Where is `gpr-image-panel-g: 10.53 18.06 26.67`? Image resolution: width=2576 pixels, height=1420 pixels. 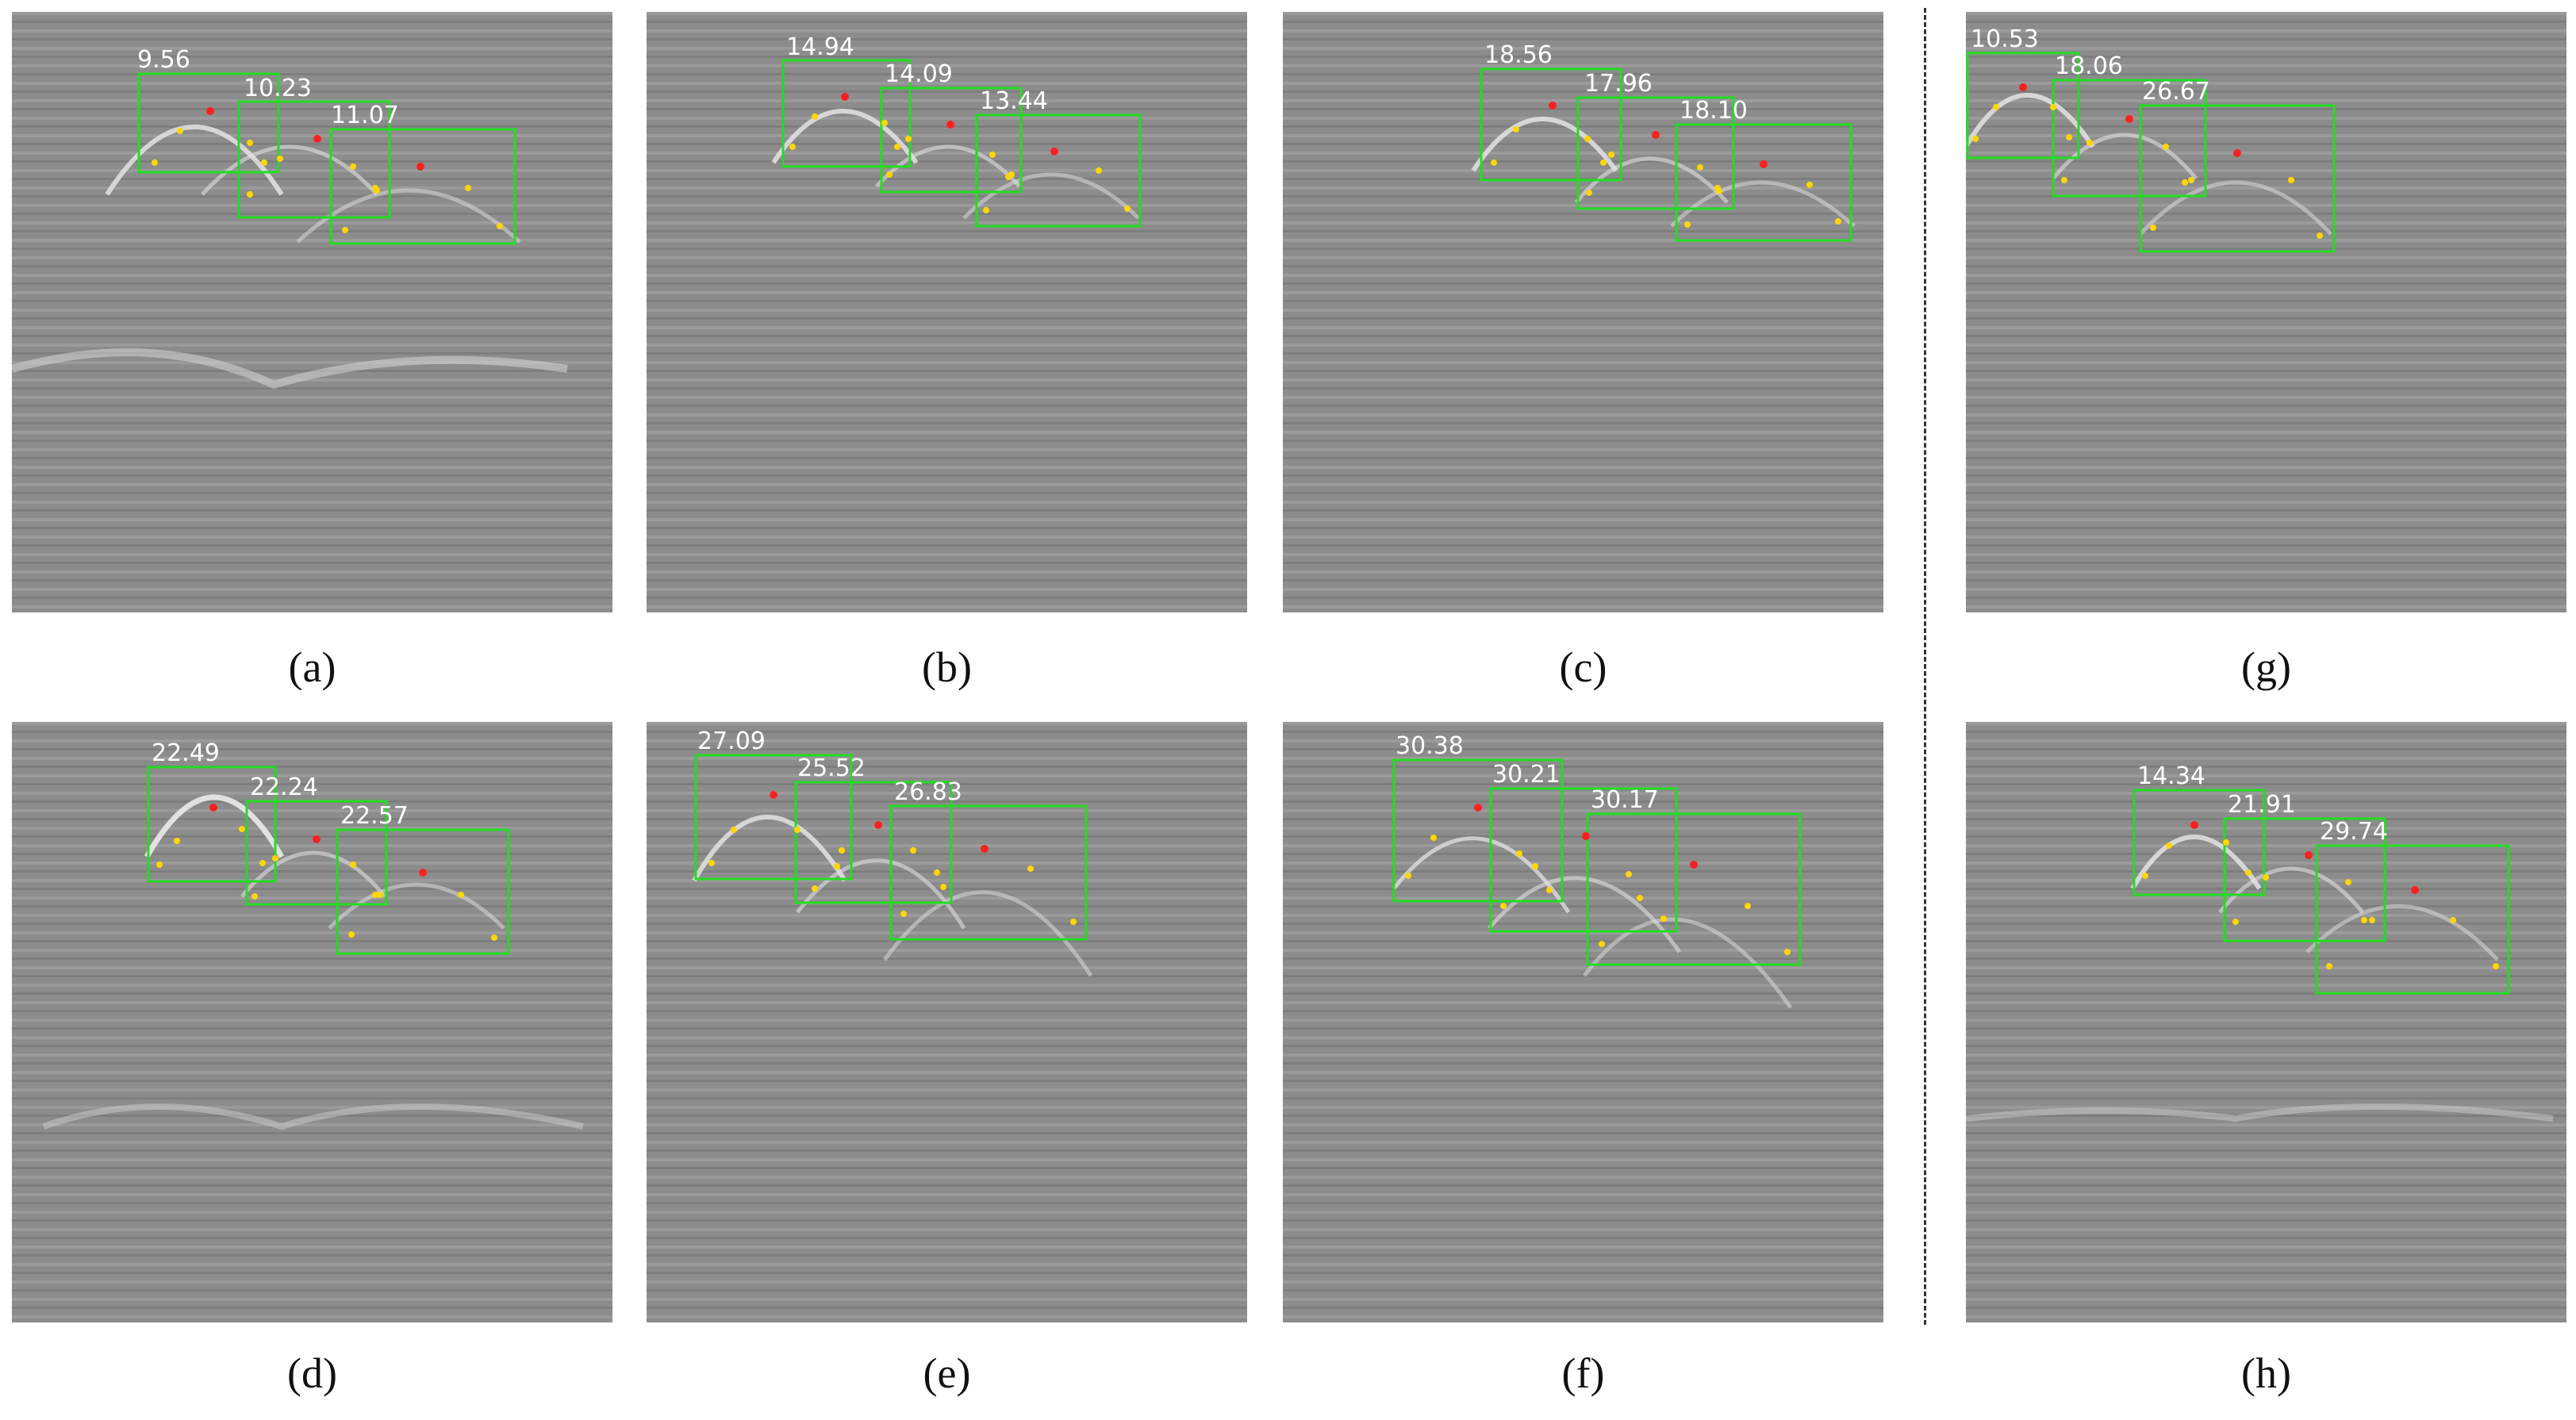
gpr-image-panel-g: 10.53 18.06 26.67 is located at coordinates (2266, 312).